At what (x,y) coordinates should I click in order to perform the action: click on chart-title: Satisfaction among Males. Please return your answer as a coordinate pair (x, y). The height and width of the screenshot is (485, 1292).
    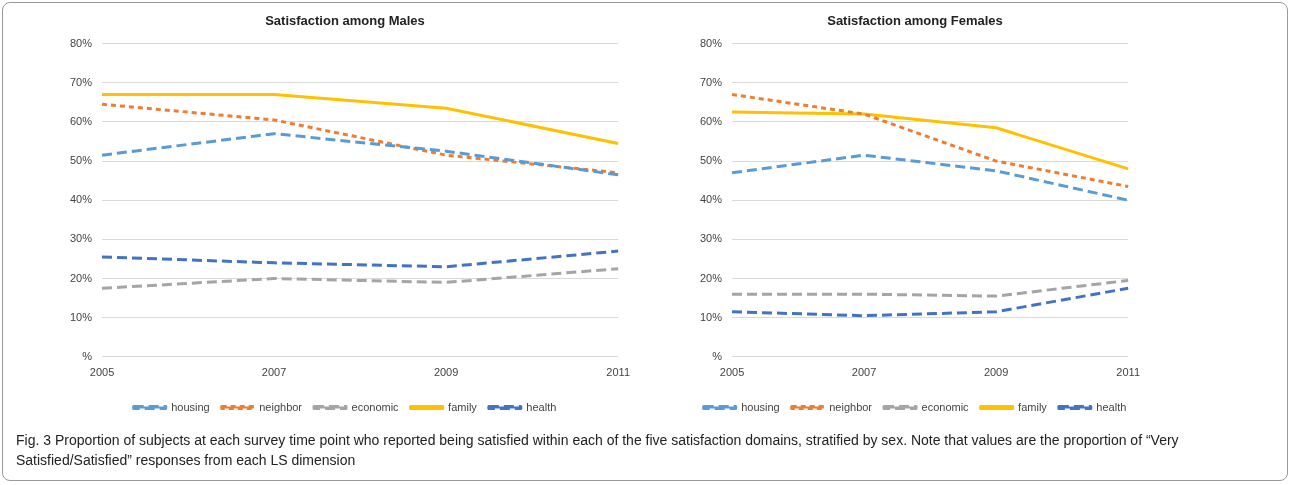
    Looking at the image, I should click on (345, 21).